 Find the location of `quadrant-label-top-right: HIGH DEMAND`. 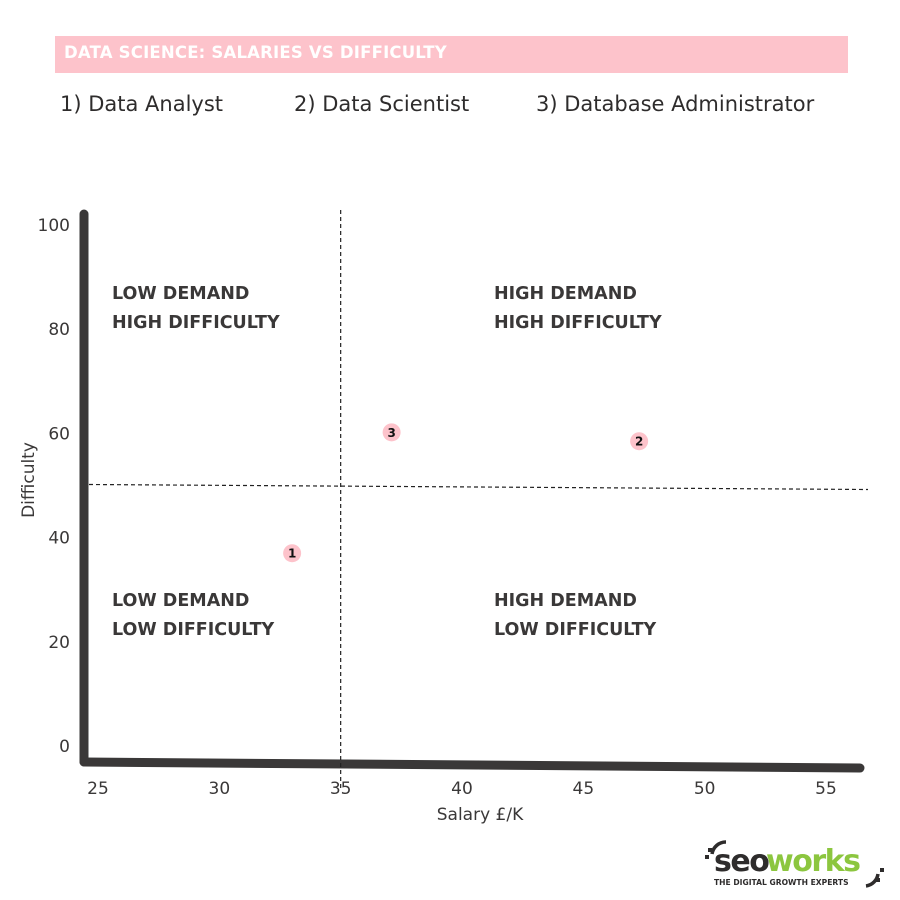

quadrant-label-top-right: HIGH DEMAND is located at coordinates (565, 294).